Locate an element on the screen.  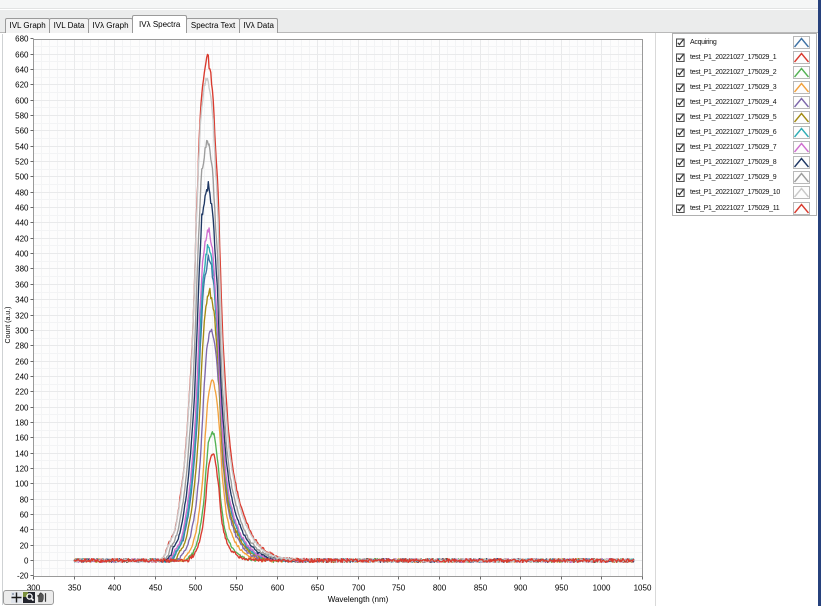
svg-text: 540 is located at coordinates (22, 147).